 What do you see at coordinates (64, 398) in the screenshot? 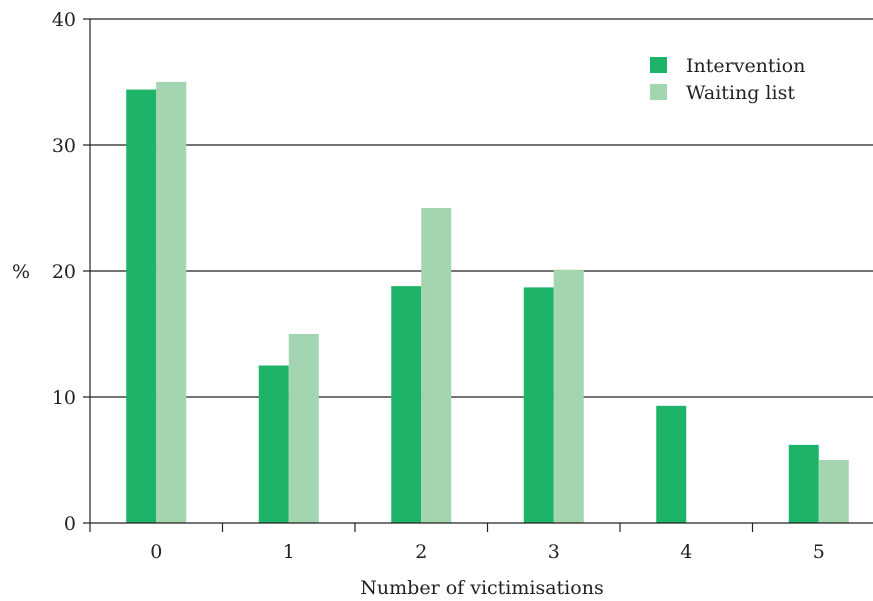
I see `y-tick-label: 10` at bounding box center [64, 398].